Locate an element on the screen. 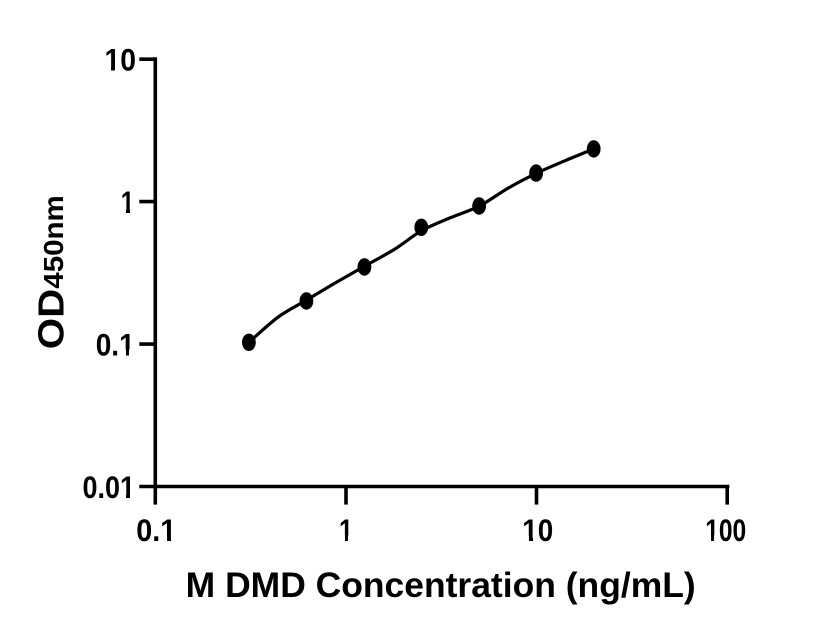  svg-text: 100 is located at coordinates (725, 530).